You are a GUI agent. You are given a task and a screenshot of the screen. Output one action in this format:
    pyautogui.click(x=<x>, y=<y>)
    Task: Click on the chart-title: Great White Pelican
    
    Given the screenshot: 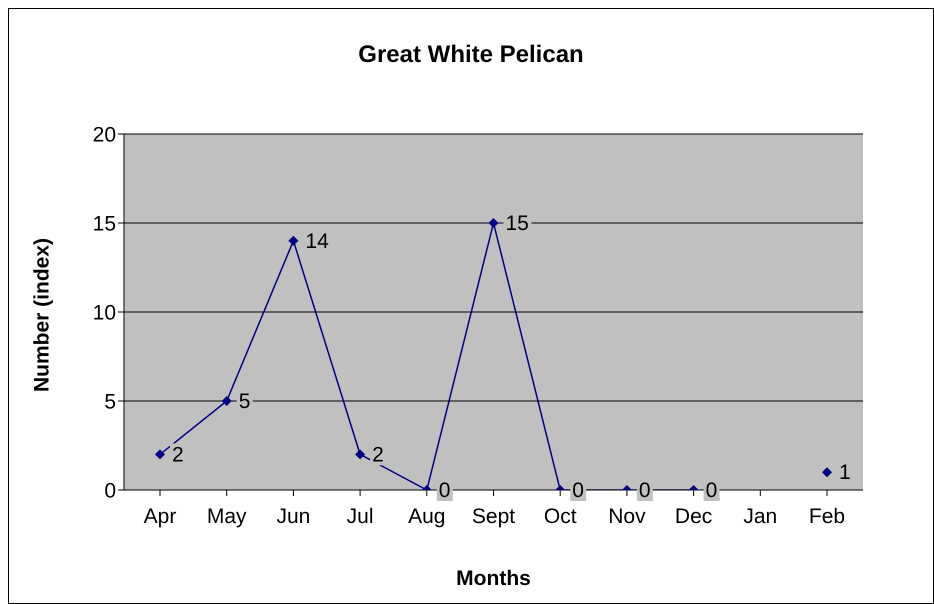 What is the action you would take?
    pyautogui.click(x=471, y=55)
    